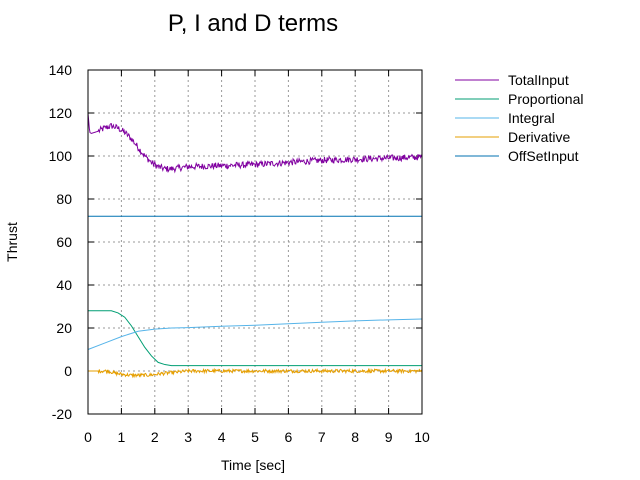 This screenshot has height=480, width=640. What do you see at coordinates (155, 437) in the screenshot?
I see `x-tick-label: 2` at bounding box center [155, 437].